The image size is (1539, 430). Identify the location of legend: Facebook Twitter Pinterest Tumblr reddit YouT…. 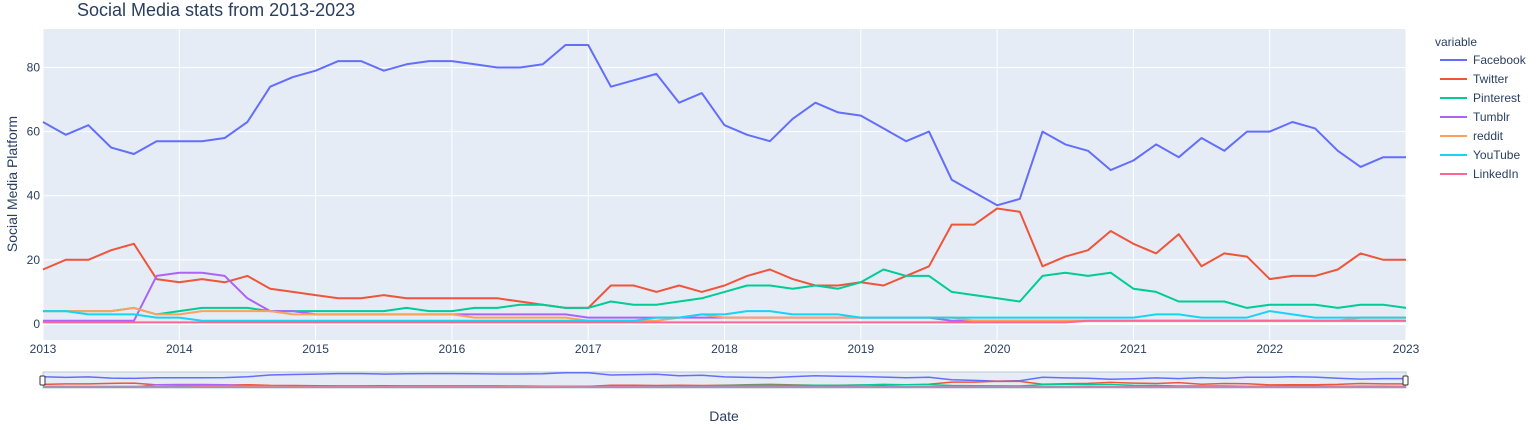
(1483, 117).